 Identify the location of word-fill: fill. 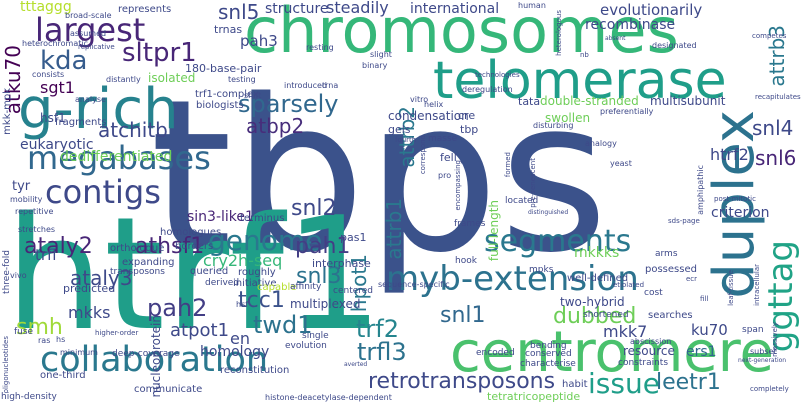
(704, 299).